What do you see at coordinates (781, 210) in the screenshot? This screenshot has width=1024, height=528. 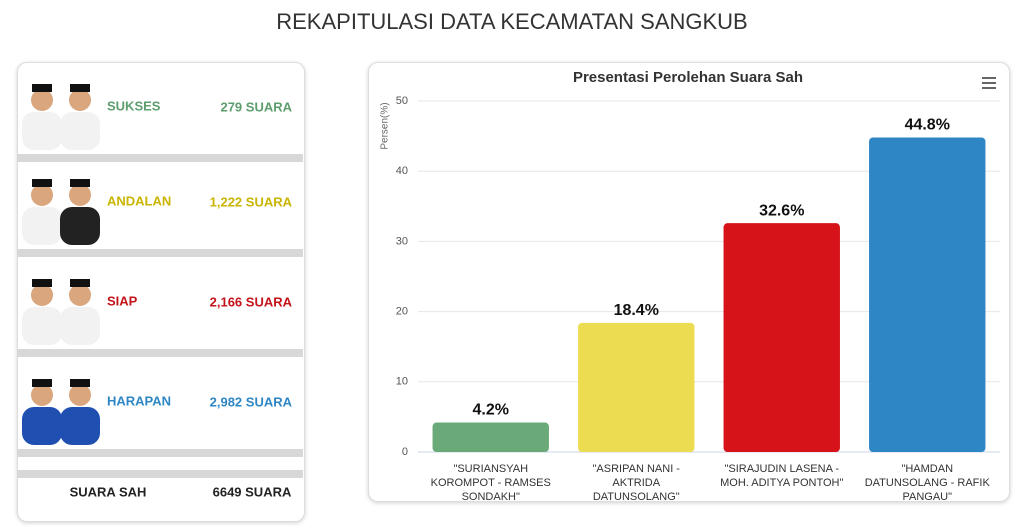 I see `value-label: 32.6%` at bounding box center [781, 210].